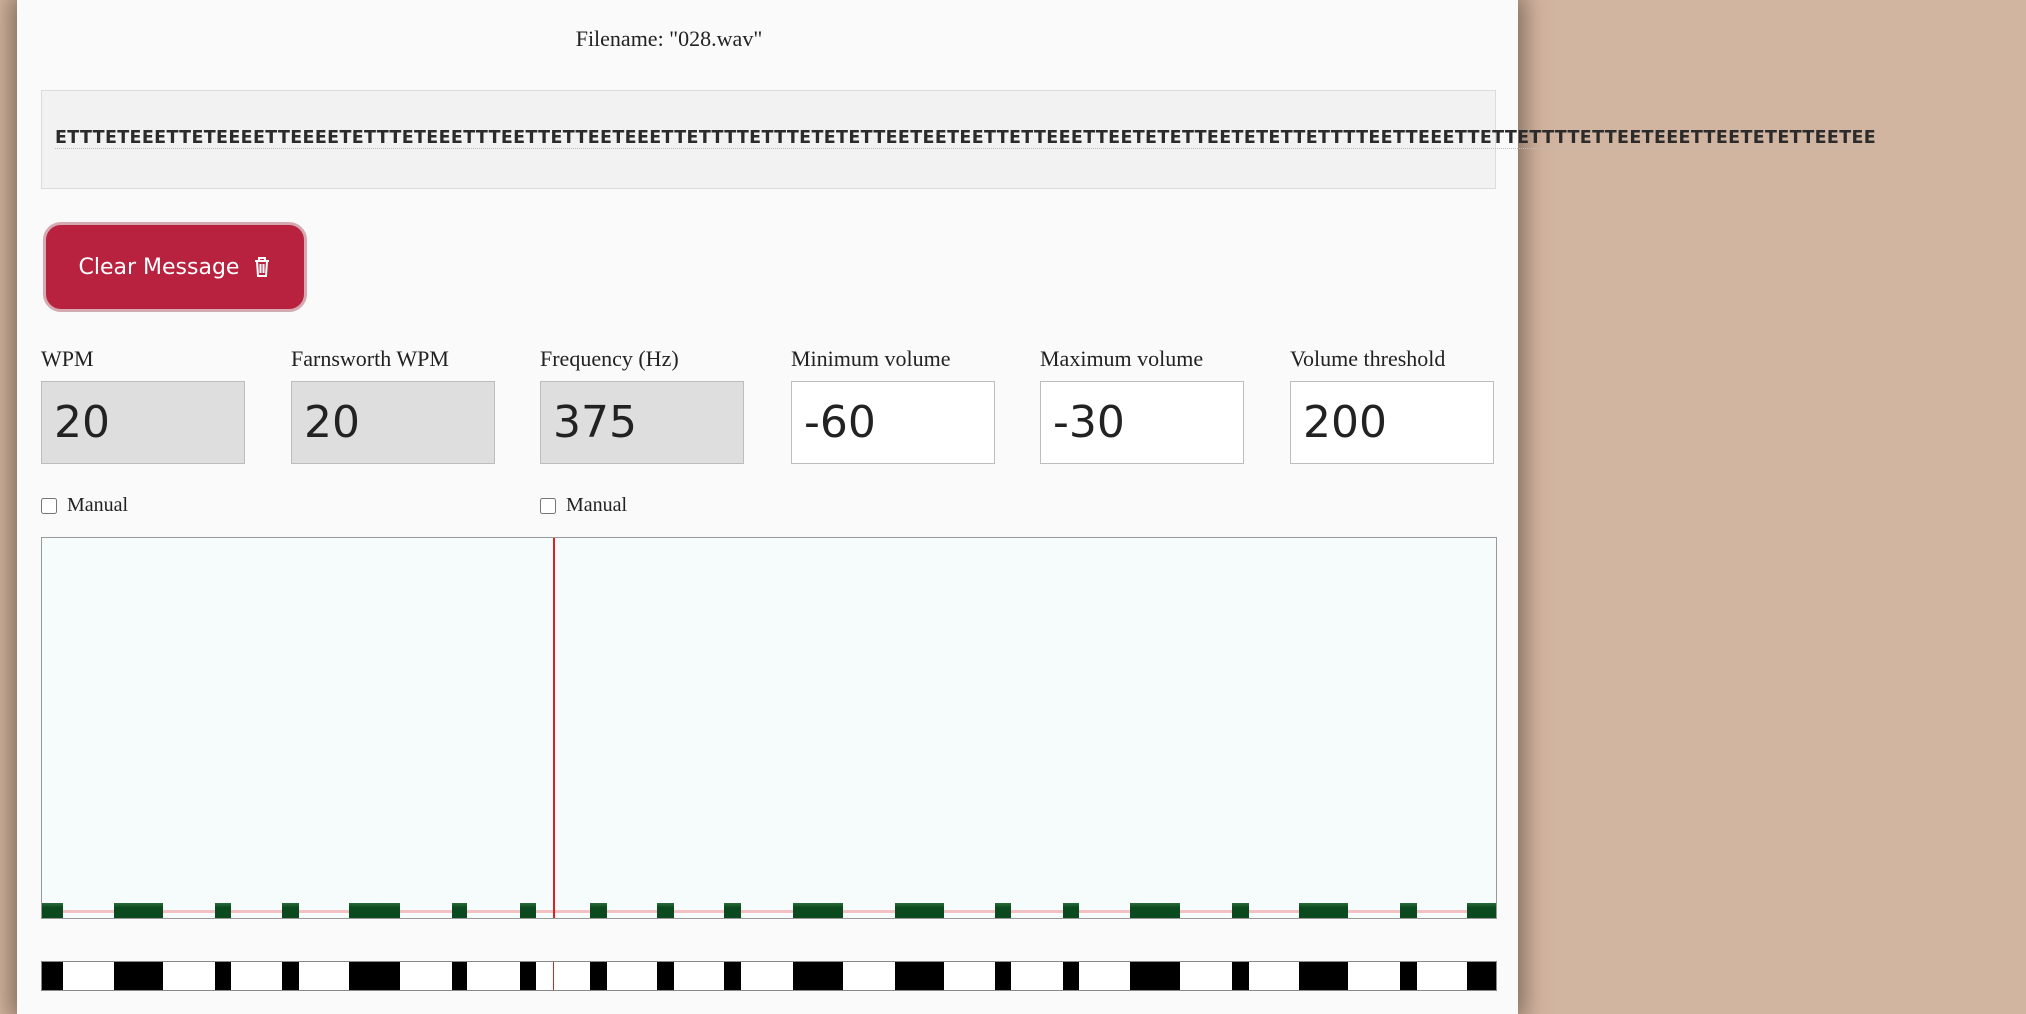  Describe the element at coordinates (262, 267) in the screenshot. I see `trash-icon` at that location.